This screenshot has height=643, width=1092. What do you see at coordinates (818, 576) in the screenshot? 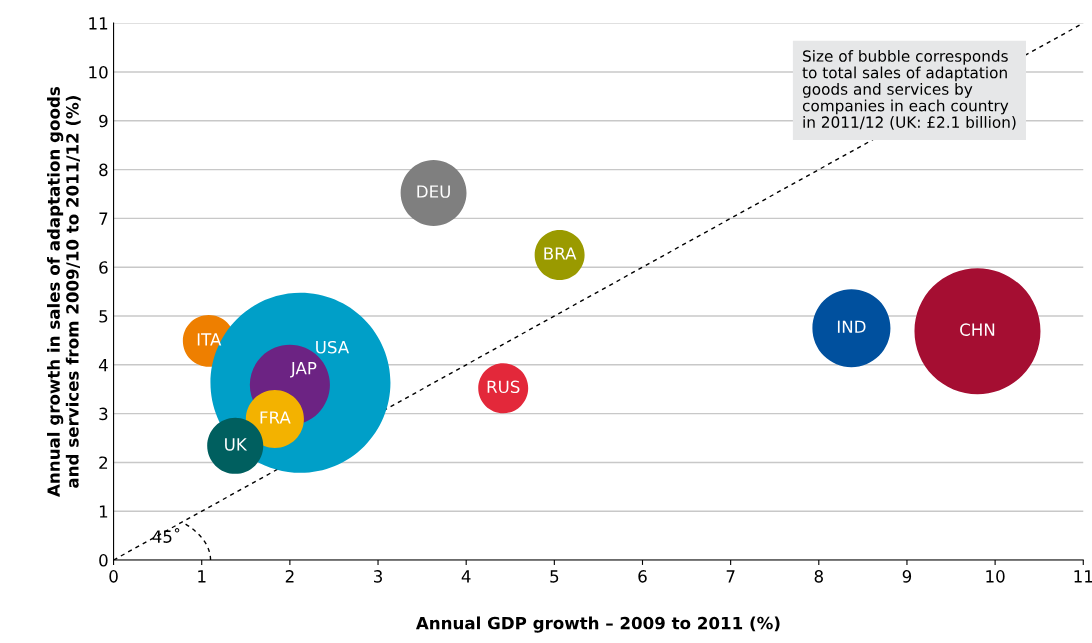
I see `x-tick-label: 8` at bounding box center [818, 576].